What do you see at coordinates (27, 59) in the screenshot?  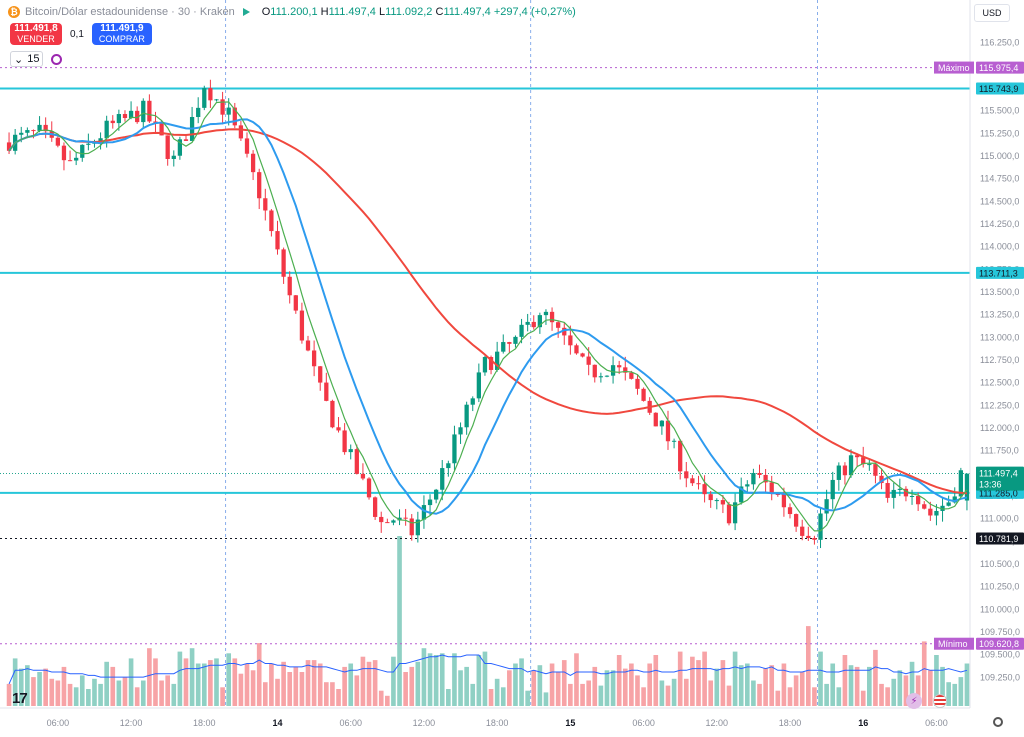 I see `indicator-toggle: ⌄ 15` at bounding box center [27, 59].